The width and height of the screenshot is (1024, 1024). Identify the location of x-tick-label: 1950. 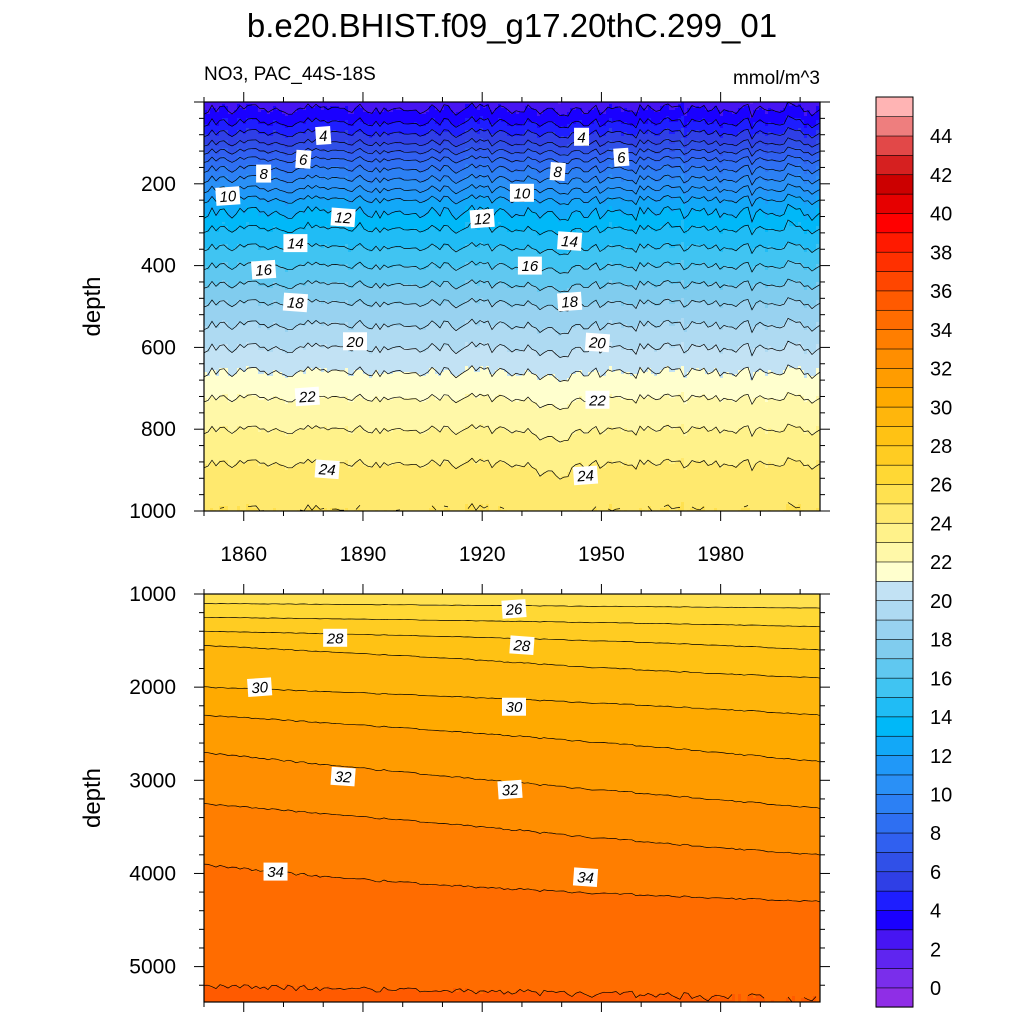
(601, 554).